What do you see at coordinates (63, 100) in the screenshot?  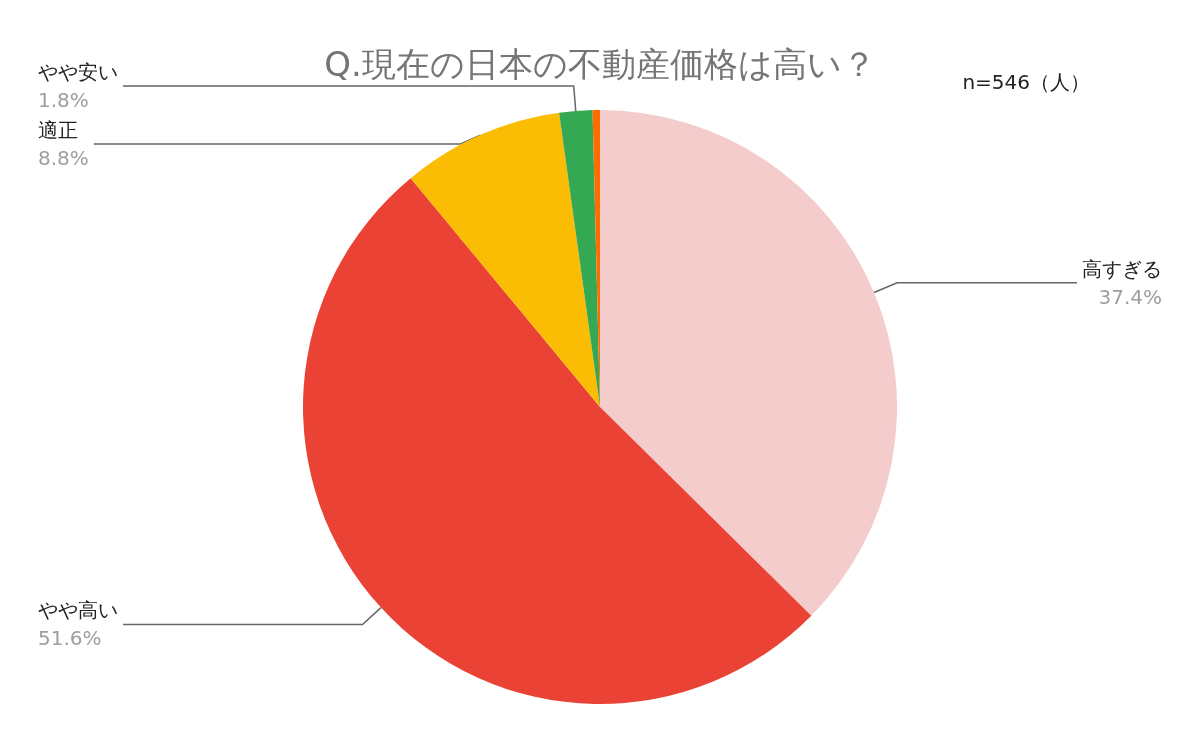 I see `data-label: 1.8%` at bounding box center [63, 100].